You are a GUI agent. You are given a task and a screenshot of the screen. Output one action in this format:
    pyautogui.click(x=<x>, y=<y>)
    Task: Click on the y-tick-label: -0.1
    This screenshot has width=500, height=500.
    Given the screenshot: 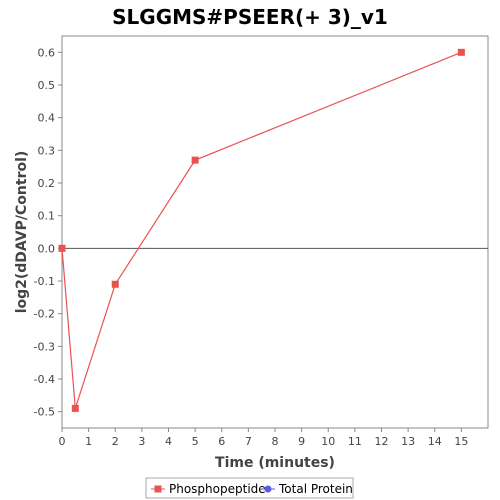 What is the action you would take?
    pyautogui.click(x=44, y=281)
    